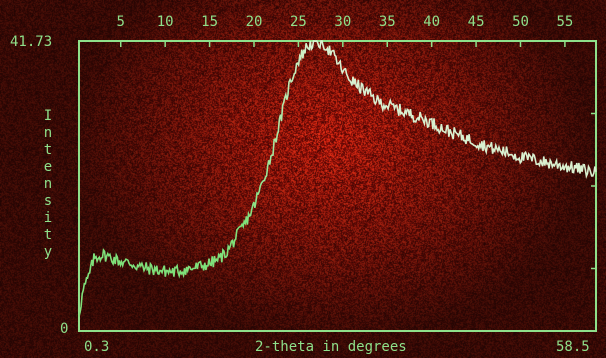 The image size is (606, 358). Describe the element at coordinates (476, 22) in the screenshot. I see `x-tick-label: 45` at that location.